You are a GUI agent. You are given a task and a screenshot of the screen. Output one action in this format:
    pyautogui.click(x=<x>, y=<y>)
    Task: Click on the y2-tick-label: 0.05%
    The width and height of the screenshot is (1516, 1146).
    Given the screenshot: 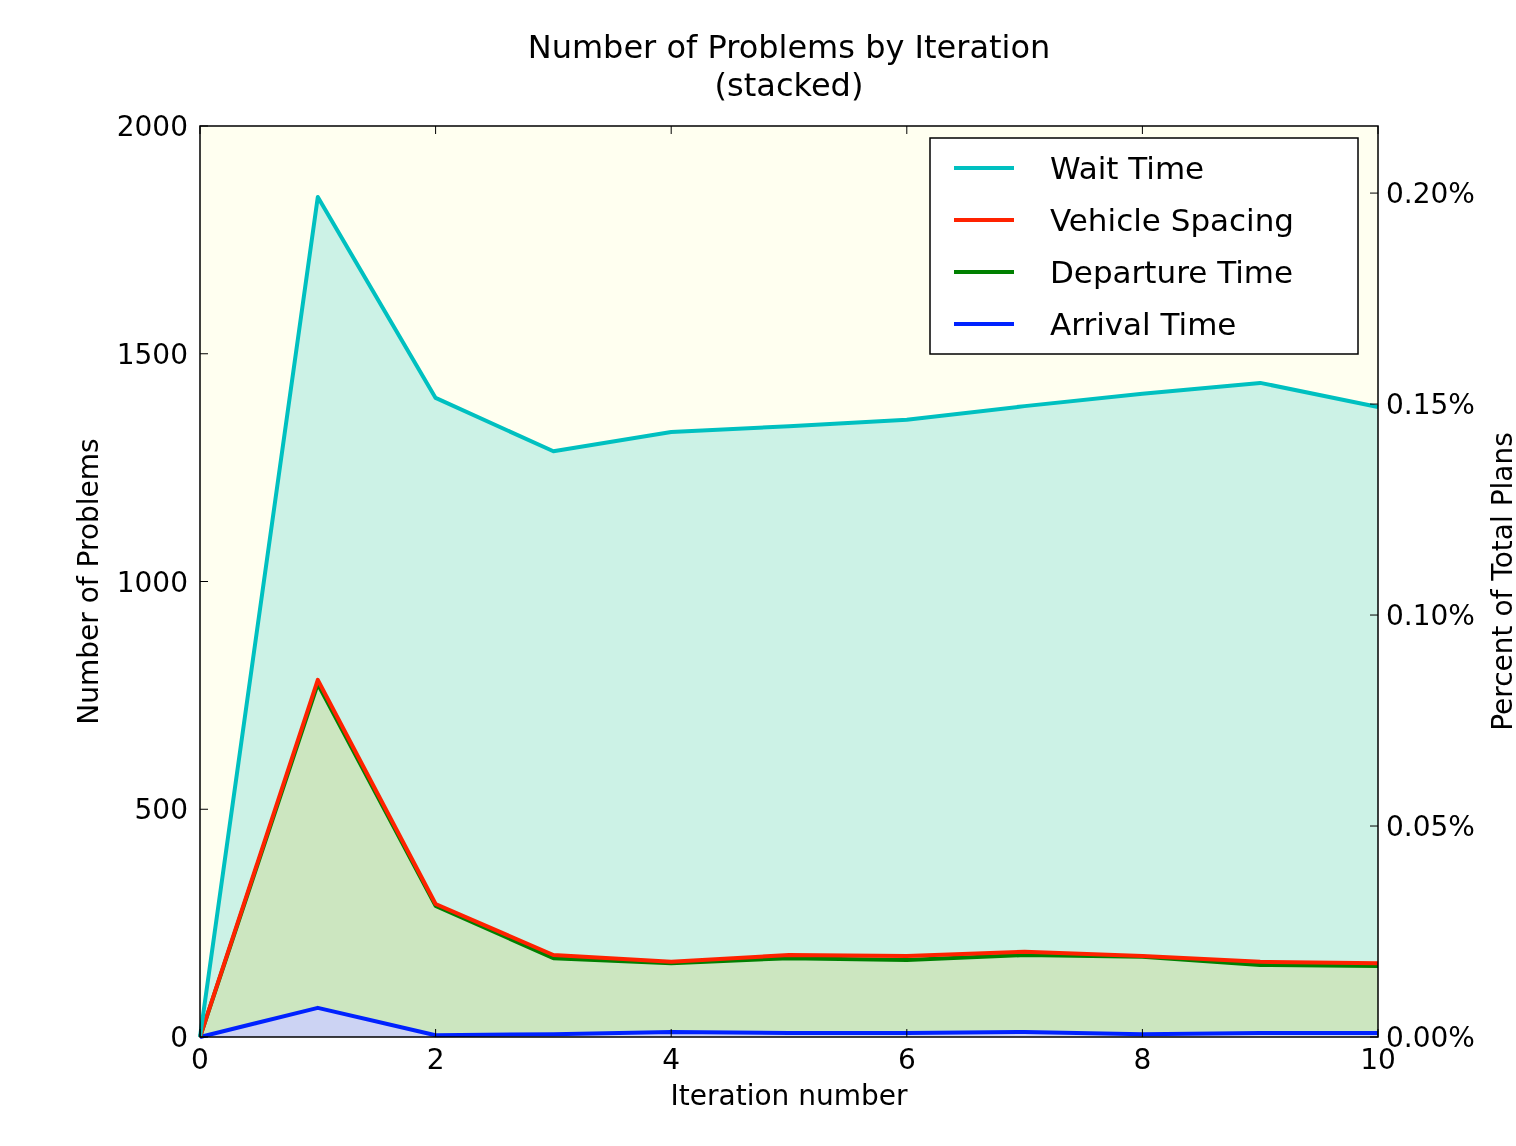 What is the action you would take?
    pyautogui.click(x=1430, y=827)
    